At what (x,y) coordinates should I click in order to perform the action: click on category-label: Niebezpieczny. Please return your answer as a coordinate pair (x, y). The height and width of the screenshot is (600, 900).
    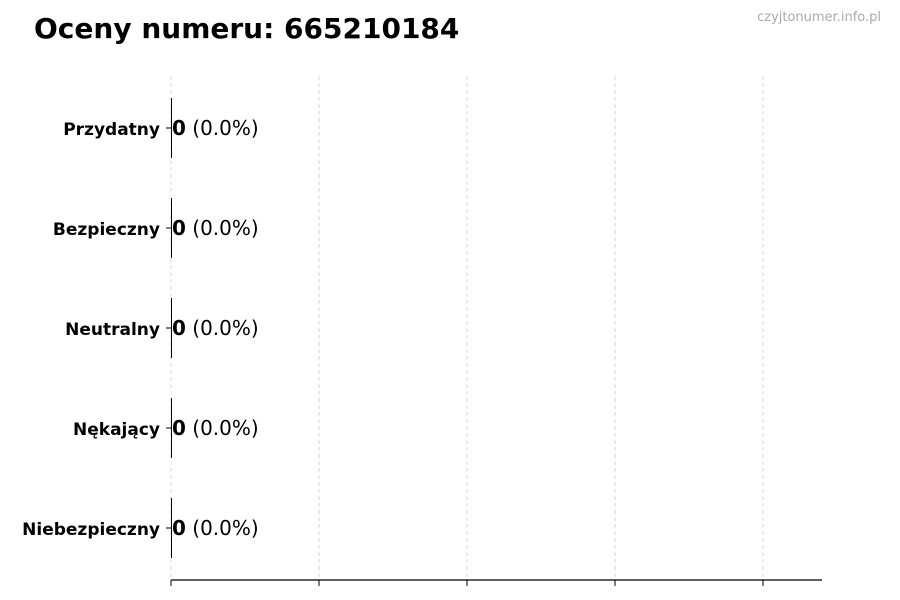
    Looking at the image, I should click on (91, 530).